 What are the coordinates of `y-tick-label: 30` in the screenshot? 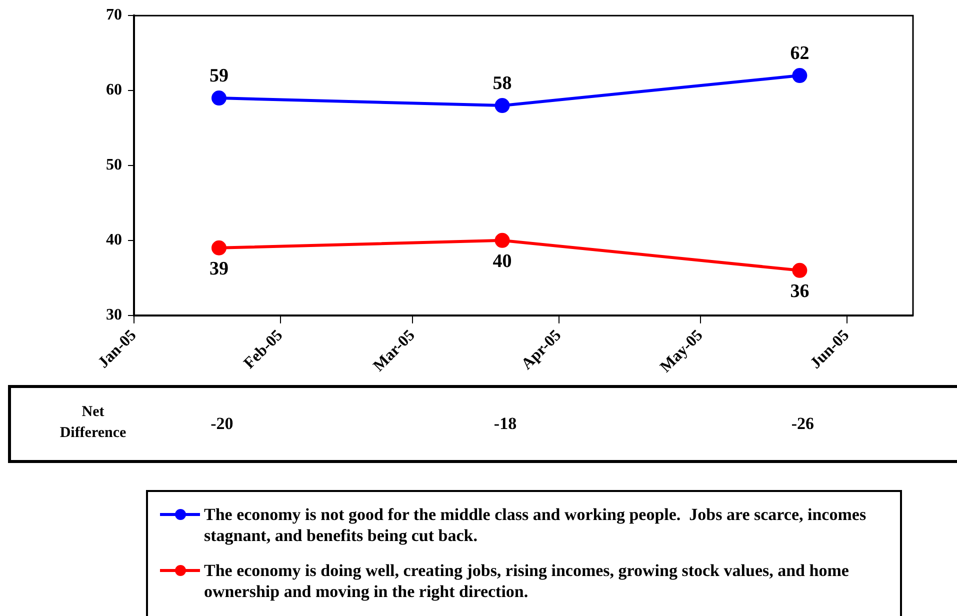 It's located at (114, 315).